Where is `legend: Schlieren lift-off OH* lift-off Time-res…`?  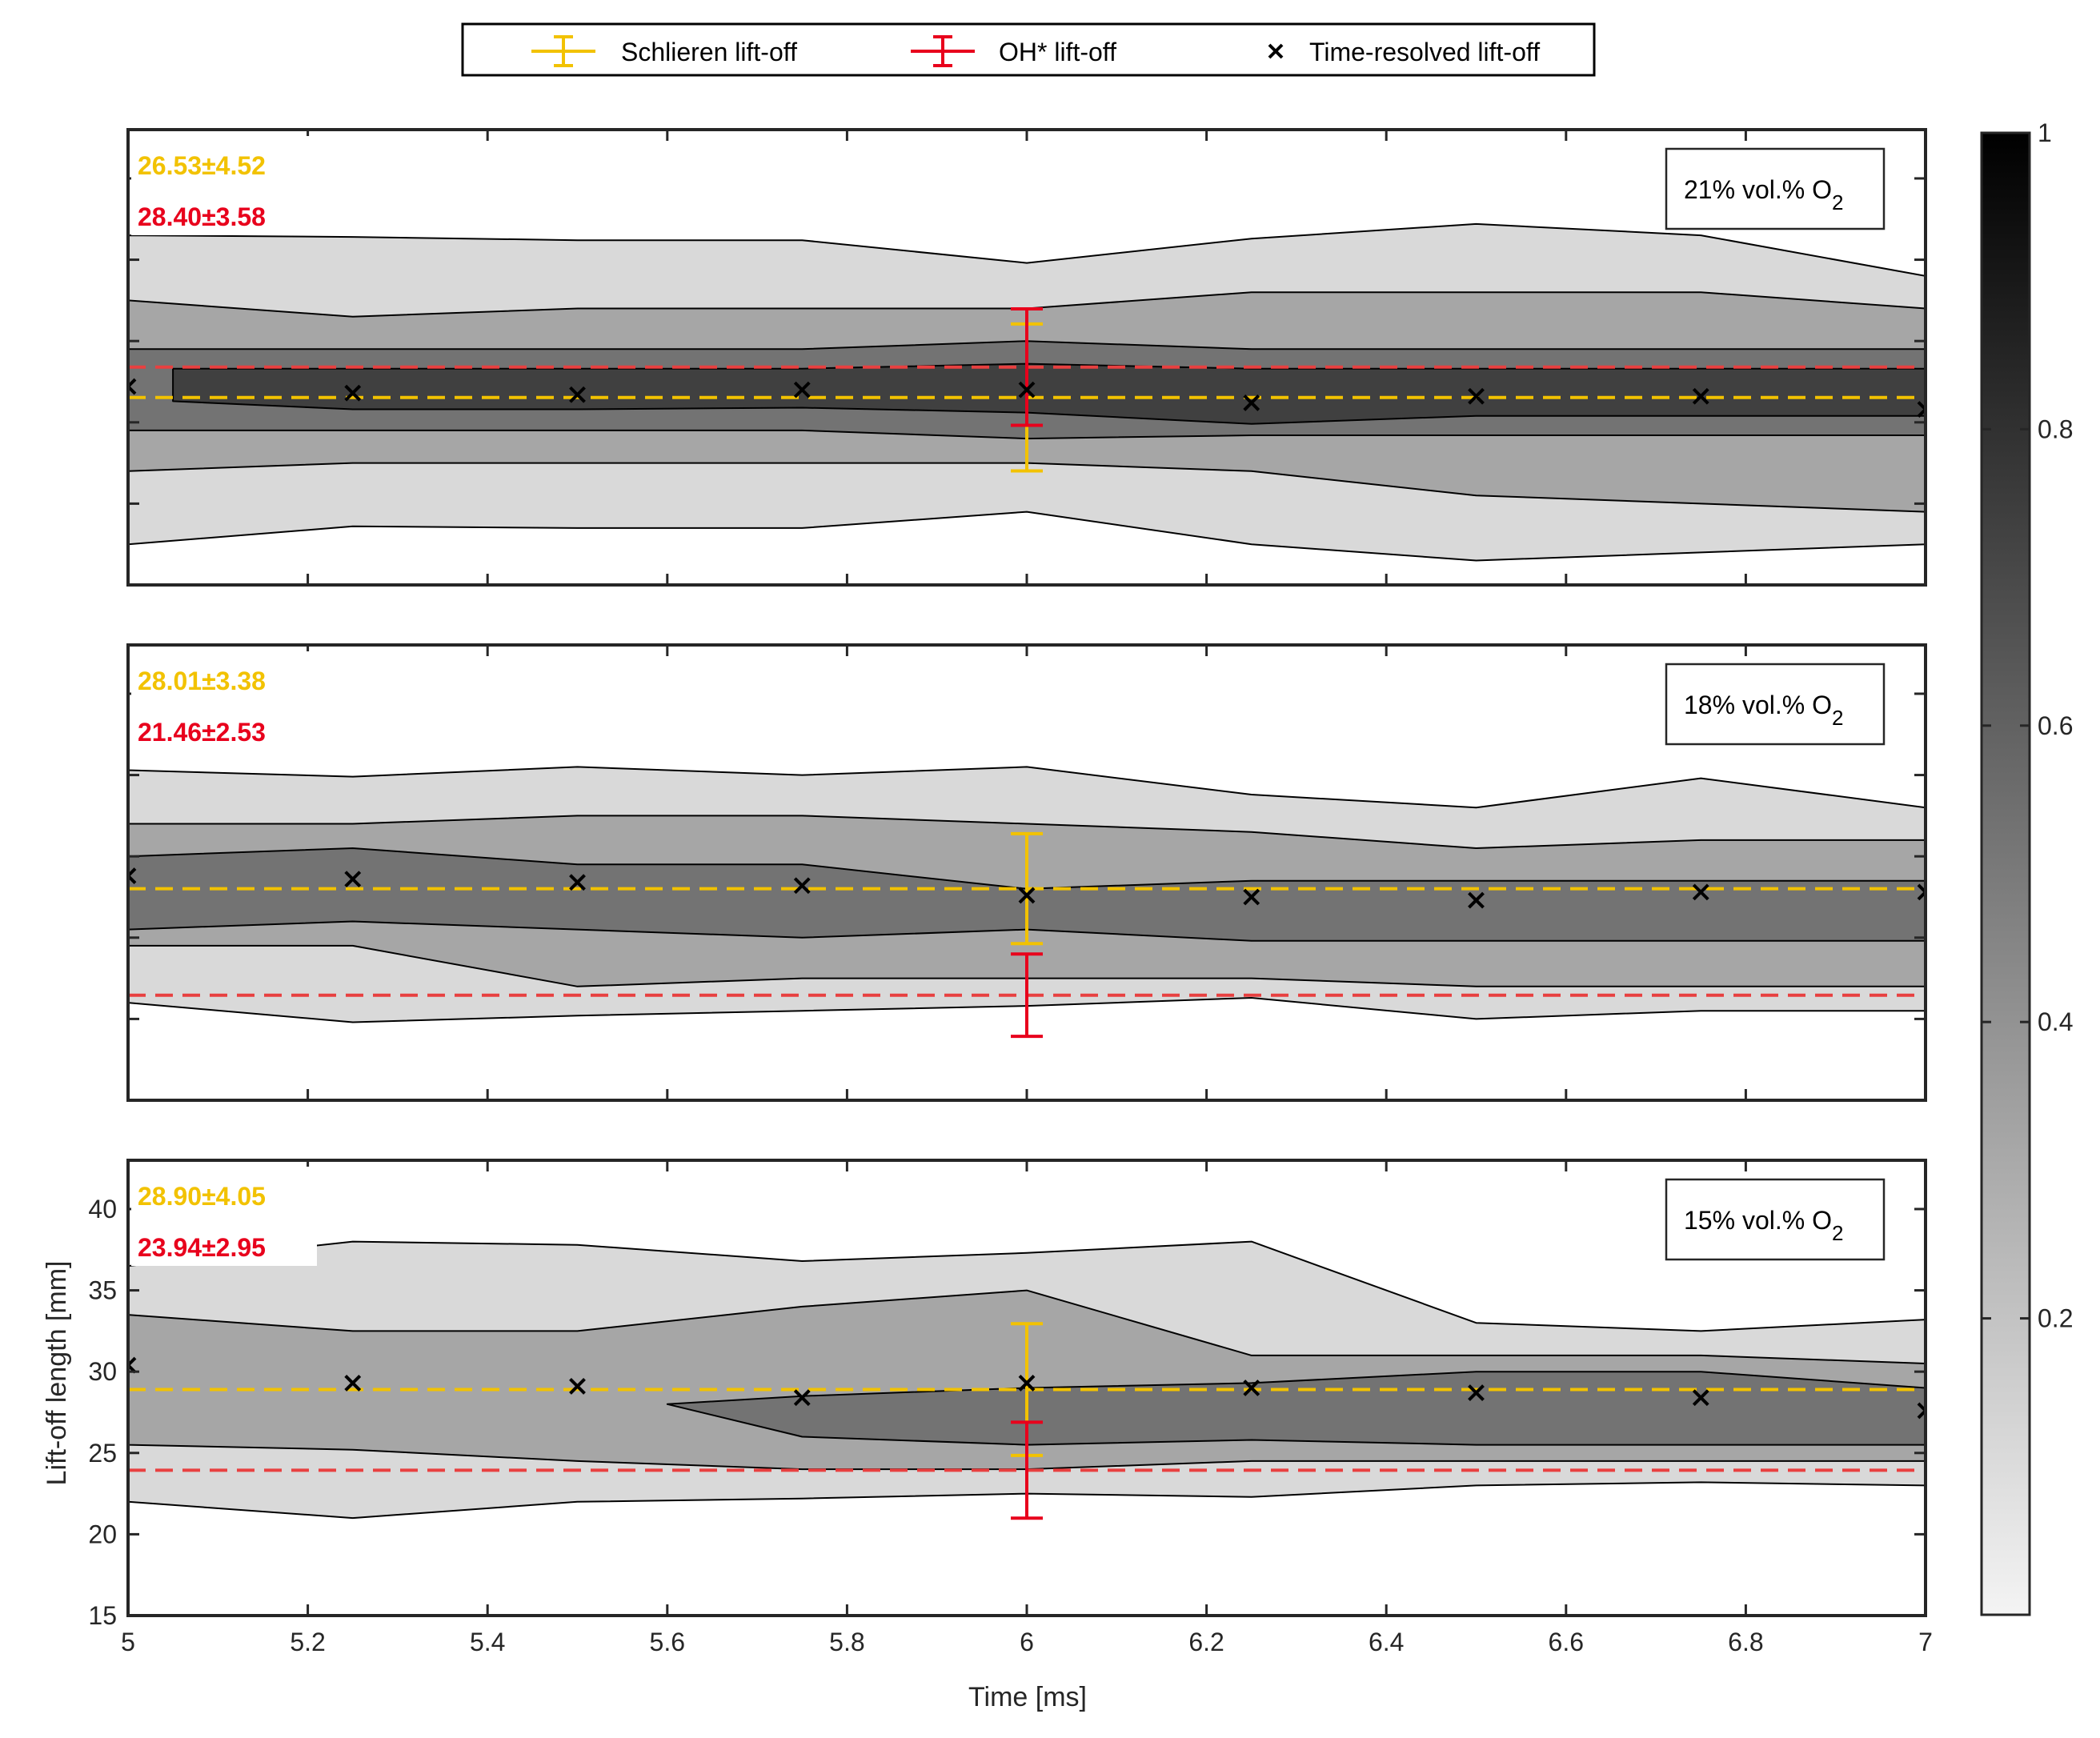 legend: Schlieren lift-off OH* lift-off Time-res… is located at coordinates (1028, 49).